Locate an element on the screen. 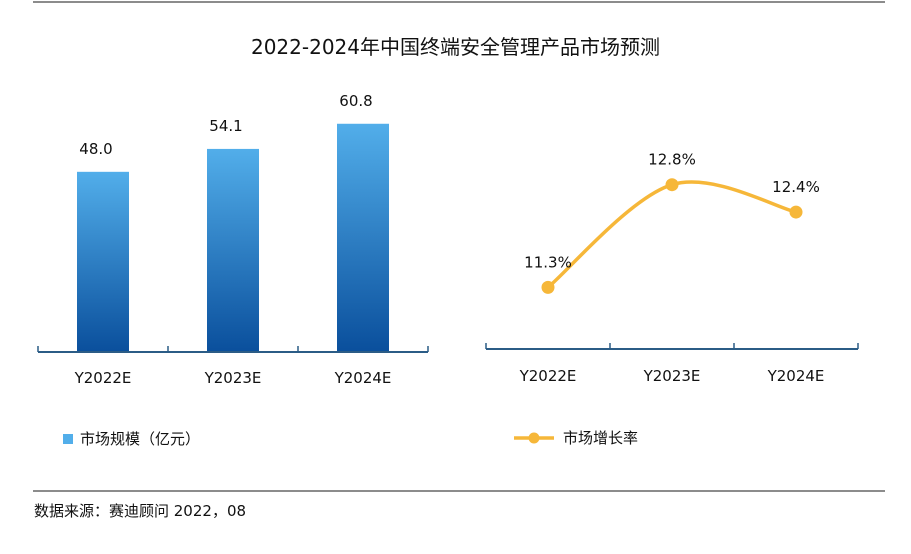 The image size is (911, 554). bar-value-label: 48.0 is located at coordinates (95, 149).